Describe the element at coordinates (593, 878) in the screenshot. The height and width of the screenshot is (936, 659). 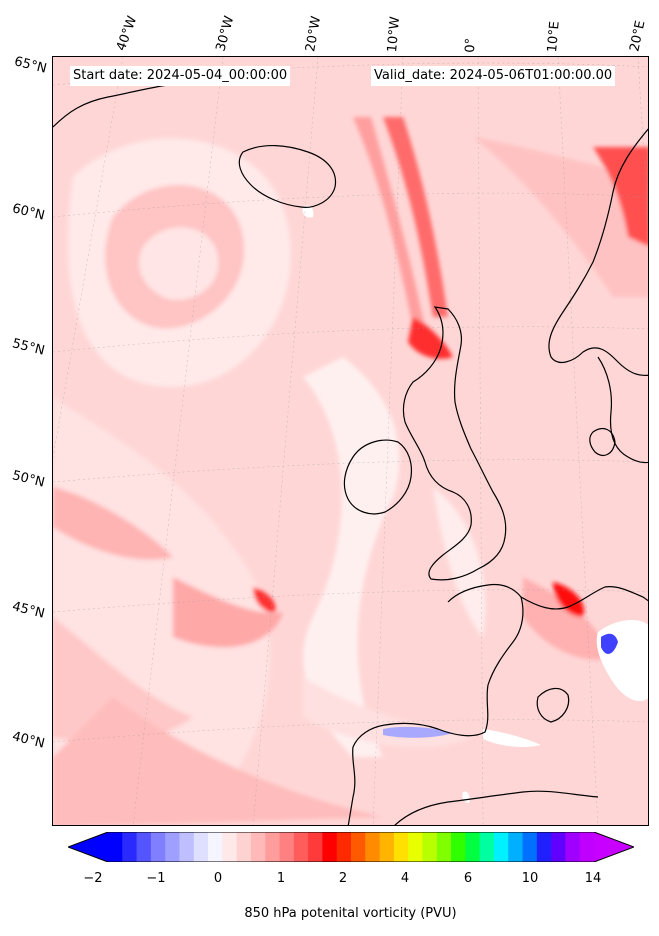
I see `colorbar-tick-label: 14` at that location.